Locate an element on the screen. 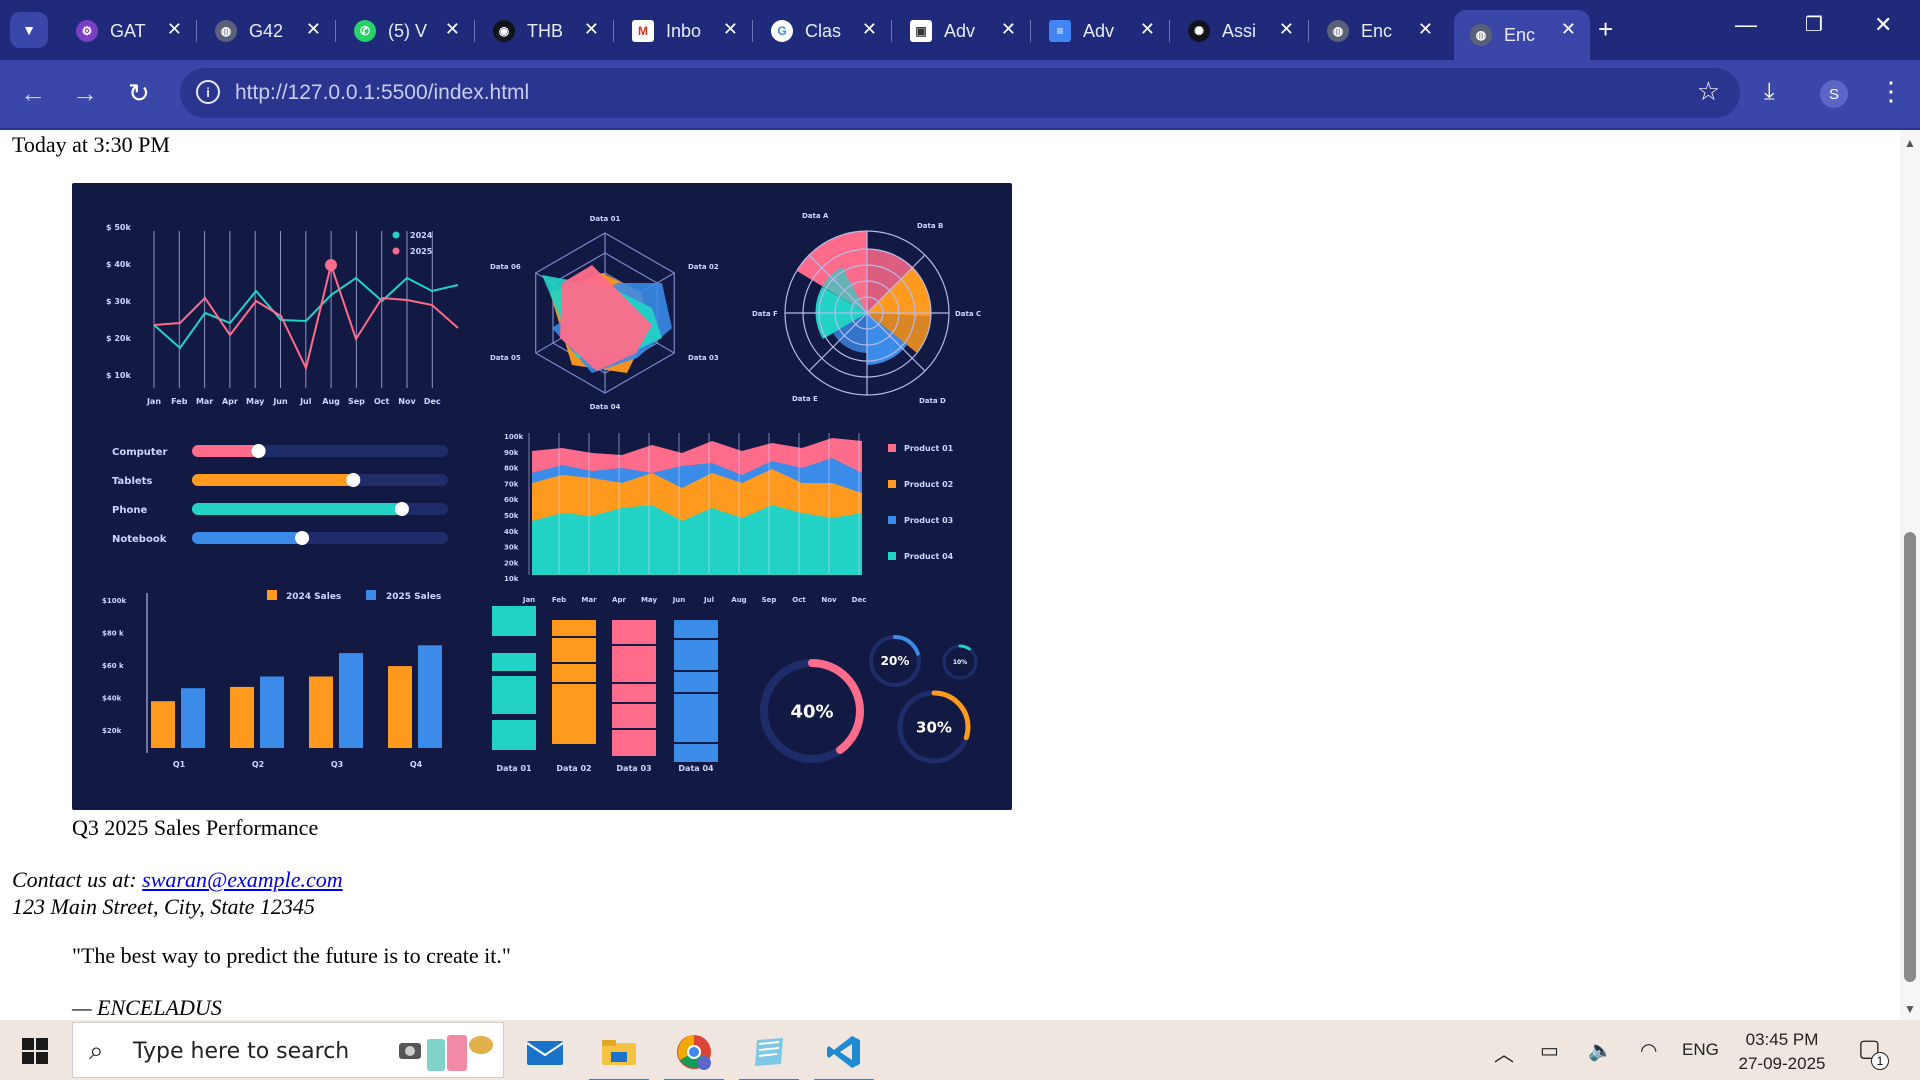 Image resolution: width=1920 pixels, height=1080 pixels. scroll-up-arrow-icon: ▲ is located at coordinates (1910, 143).